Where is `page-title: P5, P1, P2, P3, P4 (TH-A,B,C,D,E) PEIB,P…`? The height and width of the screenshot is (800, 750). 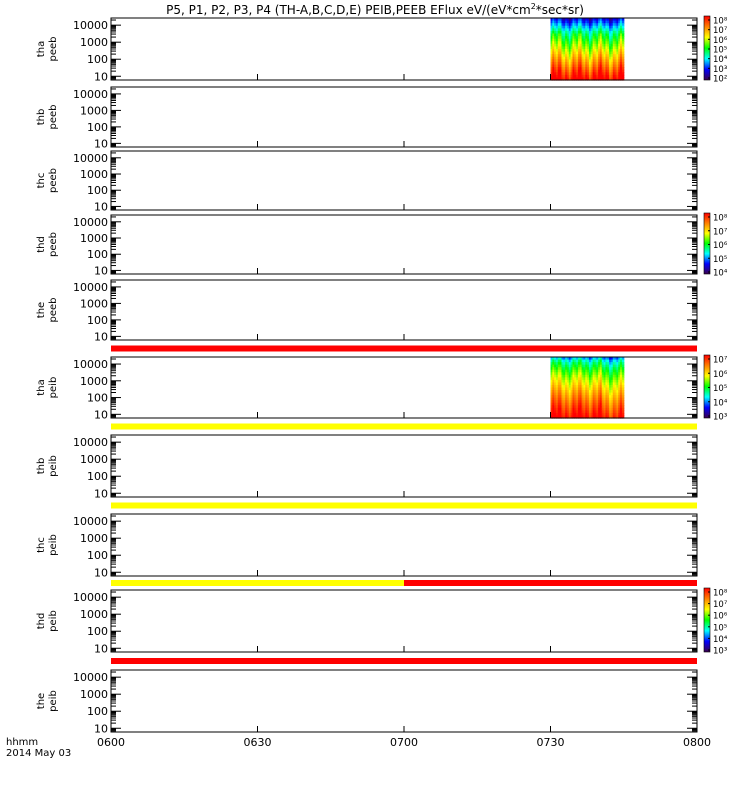 page-title: P5, P1, P2, P3, P4 (TH-A,B,C,D,E) PEIB,P… is located at coordinates (375, 9).